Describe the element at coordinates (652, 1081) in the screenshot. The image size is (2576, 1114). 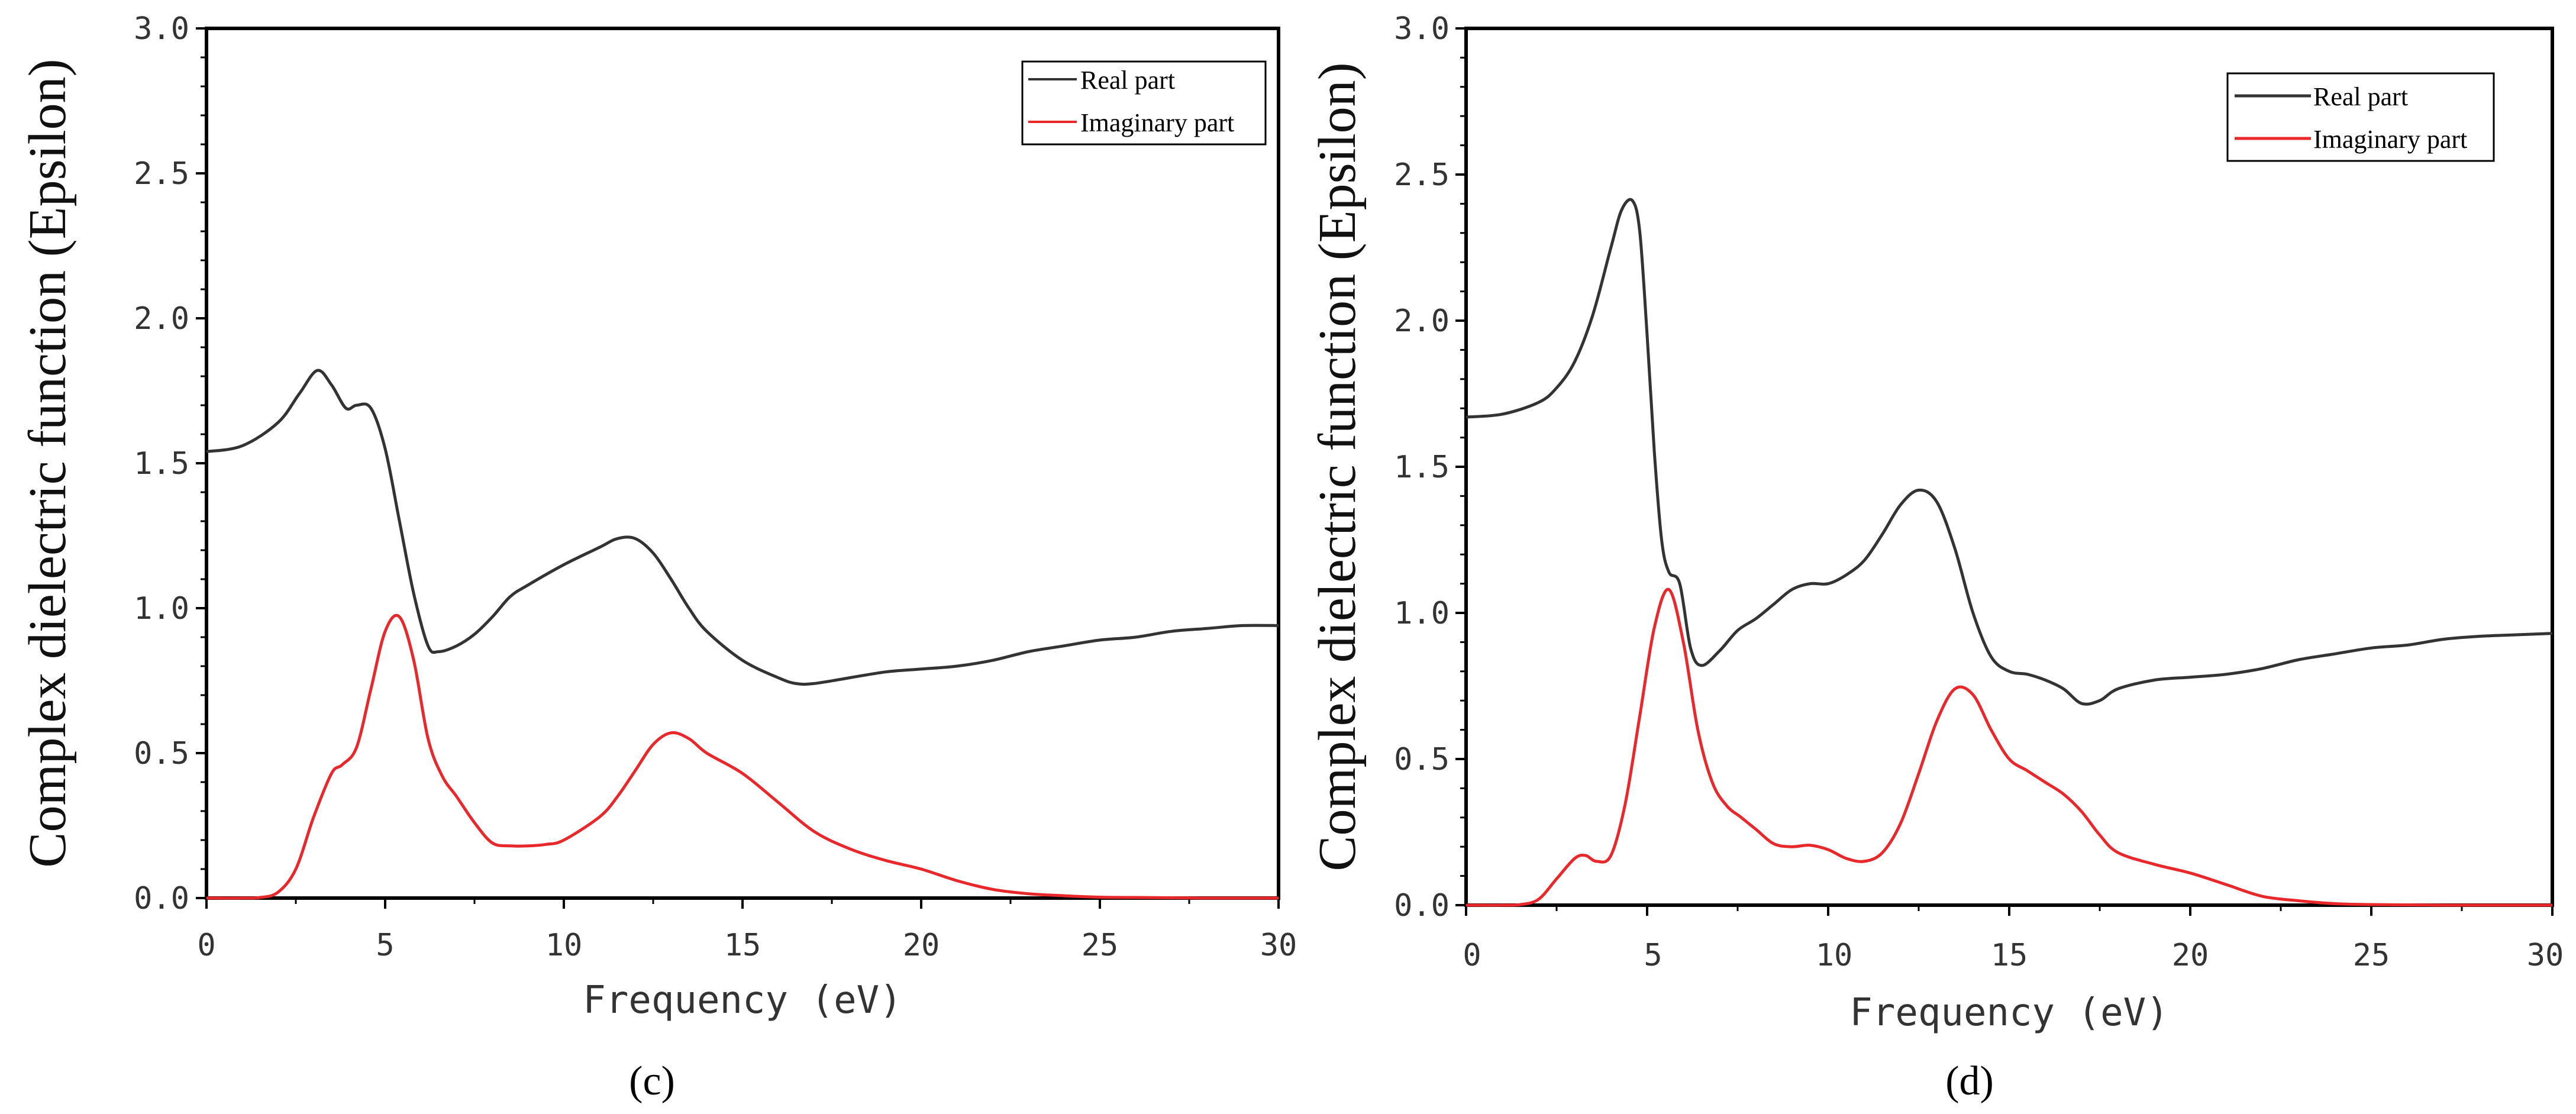
I see `panel-label: (c)` at that location.